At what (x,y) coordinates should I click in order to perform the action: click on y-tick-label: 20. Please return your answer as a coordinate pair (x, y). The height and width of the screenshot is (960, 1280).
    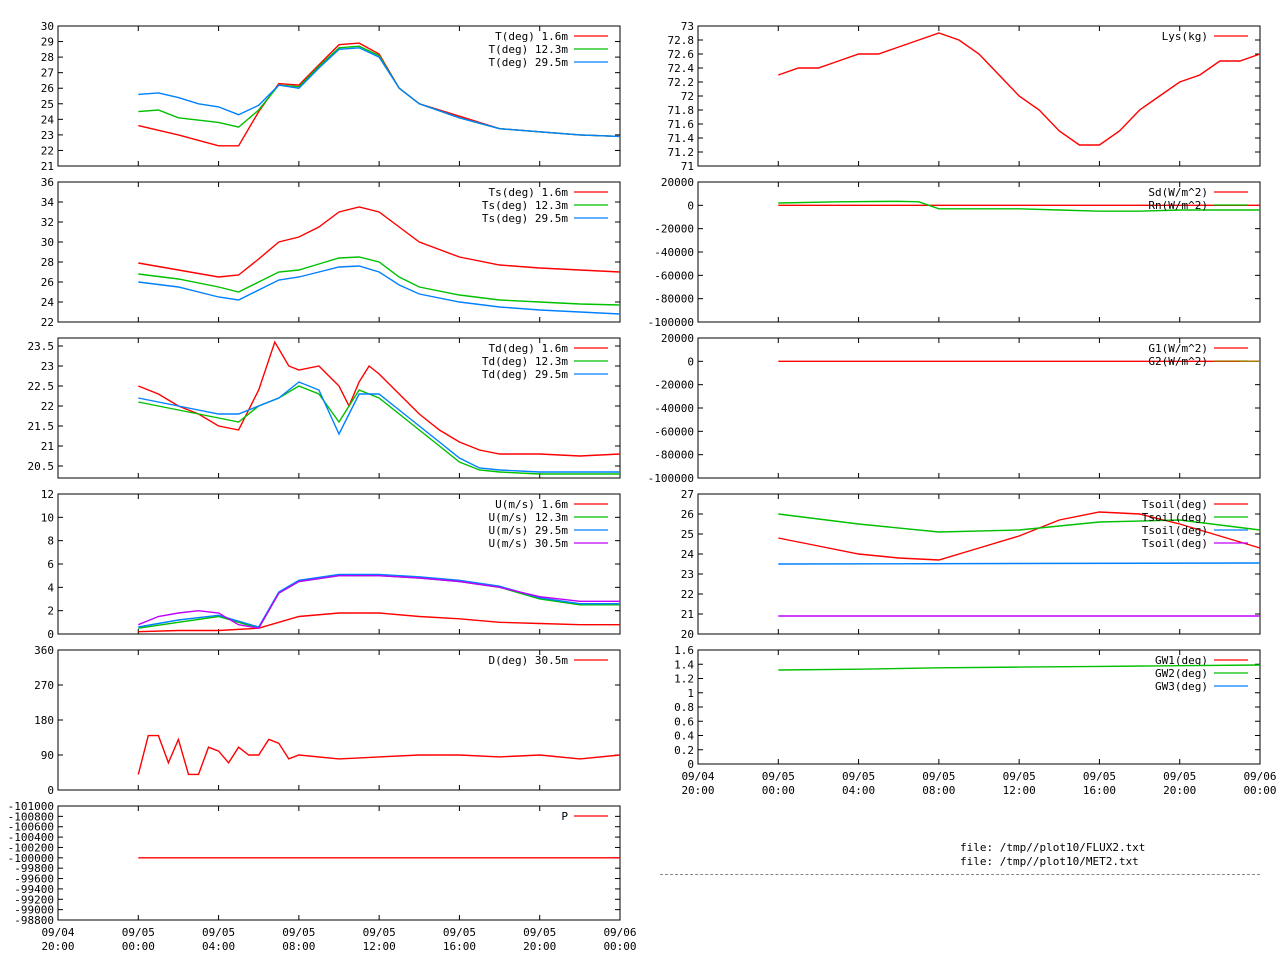
    Looking at the image, I should click on (687, 634).